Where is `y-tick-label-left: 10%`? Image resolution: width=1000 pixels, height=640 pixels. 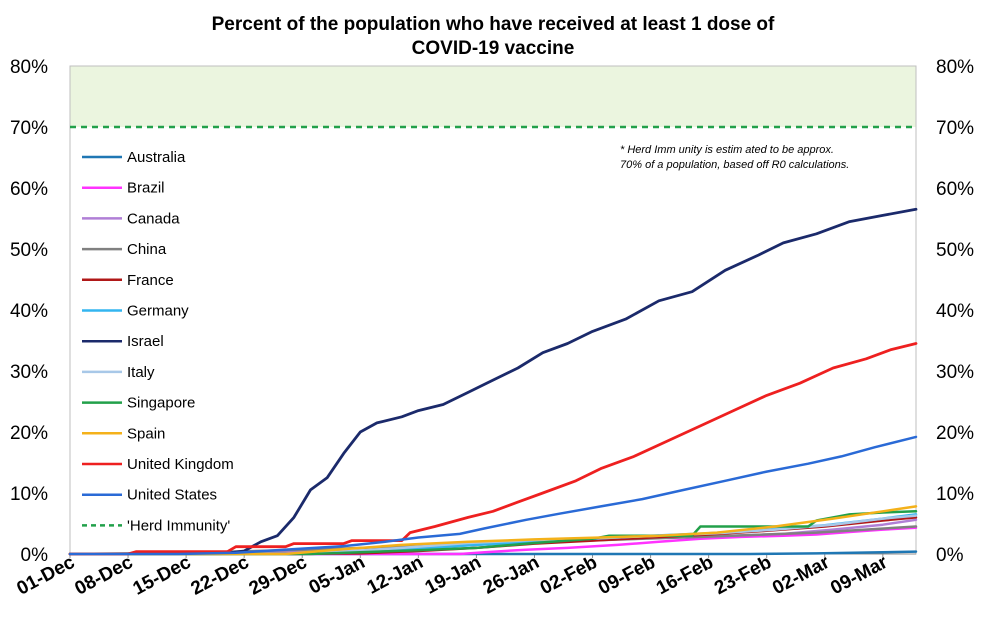 y-tick-label-left: 10% is located at coordinates (29, 494).